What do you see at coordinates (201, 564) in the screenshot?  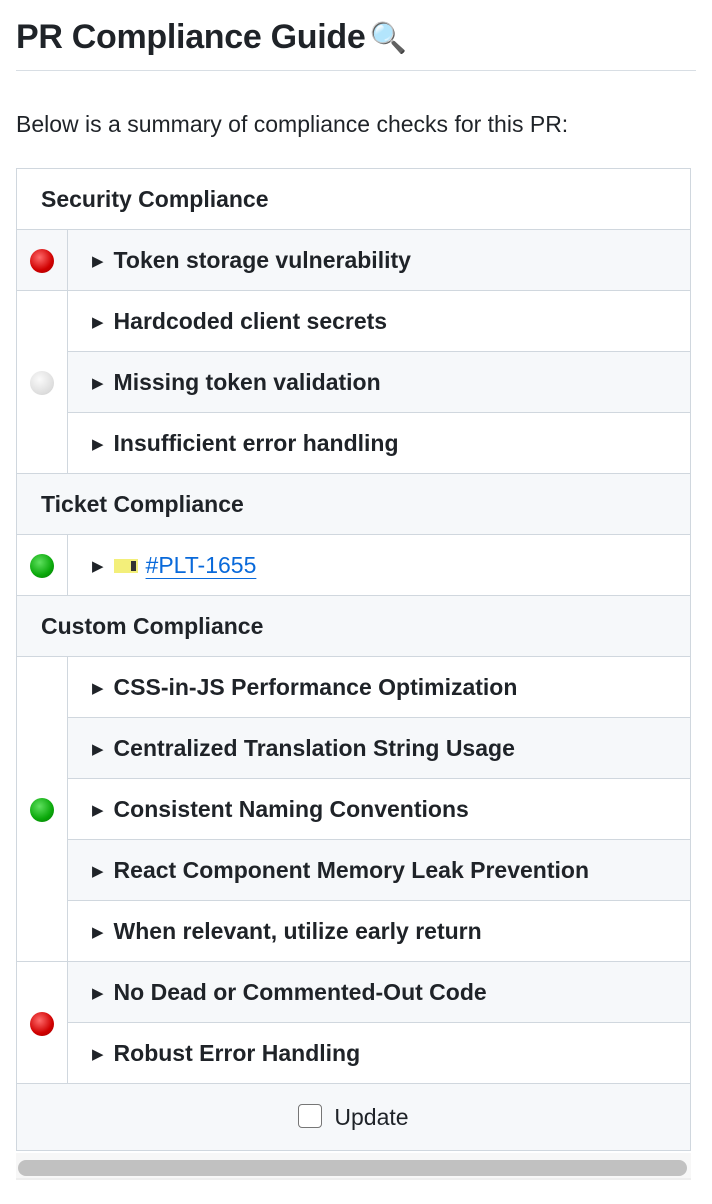 I see `ticket-link: #PLT-1655` at bounding box center [201, 564].